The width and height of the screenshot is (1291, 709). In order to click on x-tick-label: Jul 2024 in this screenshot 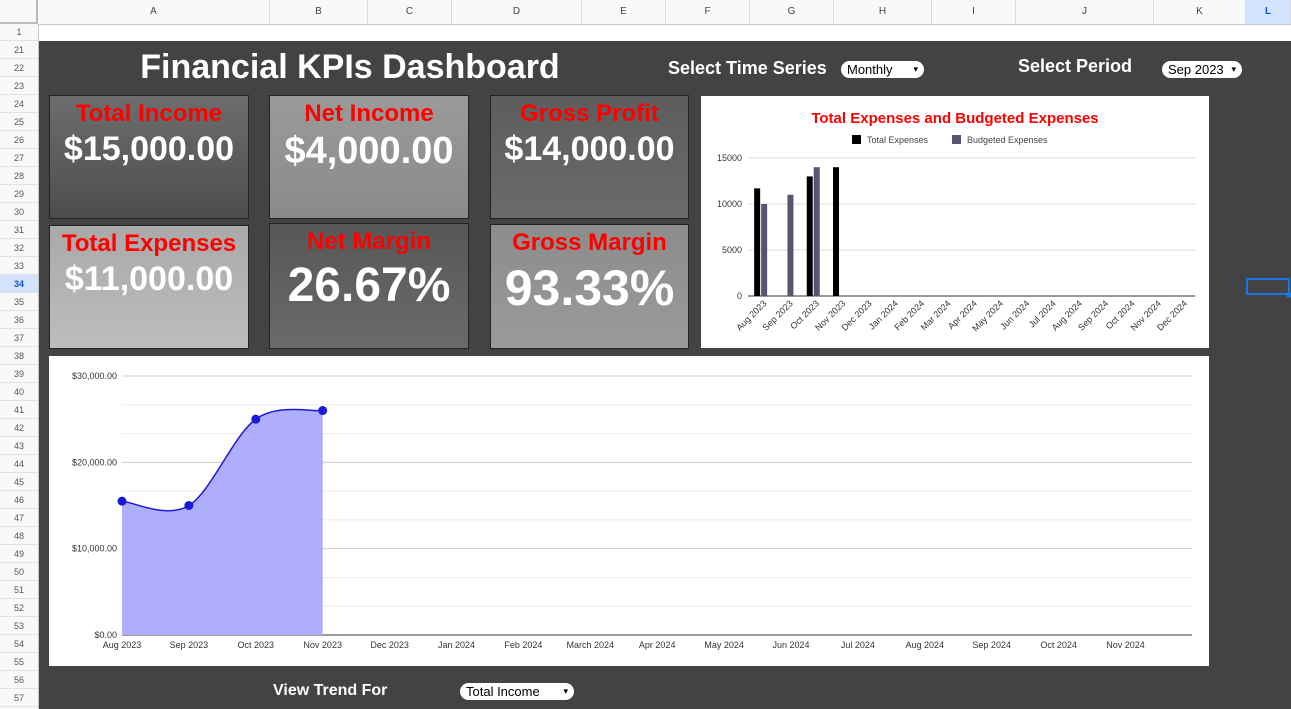, I will do `click(858, 645)`.